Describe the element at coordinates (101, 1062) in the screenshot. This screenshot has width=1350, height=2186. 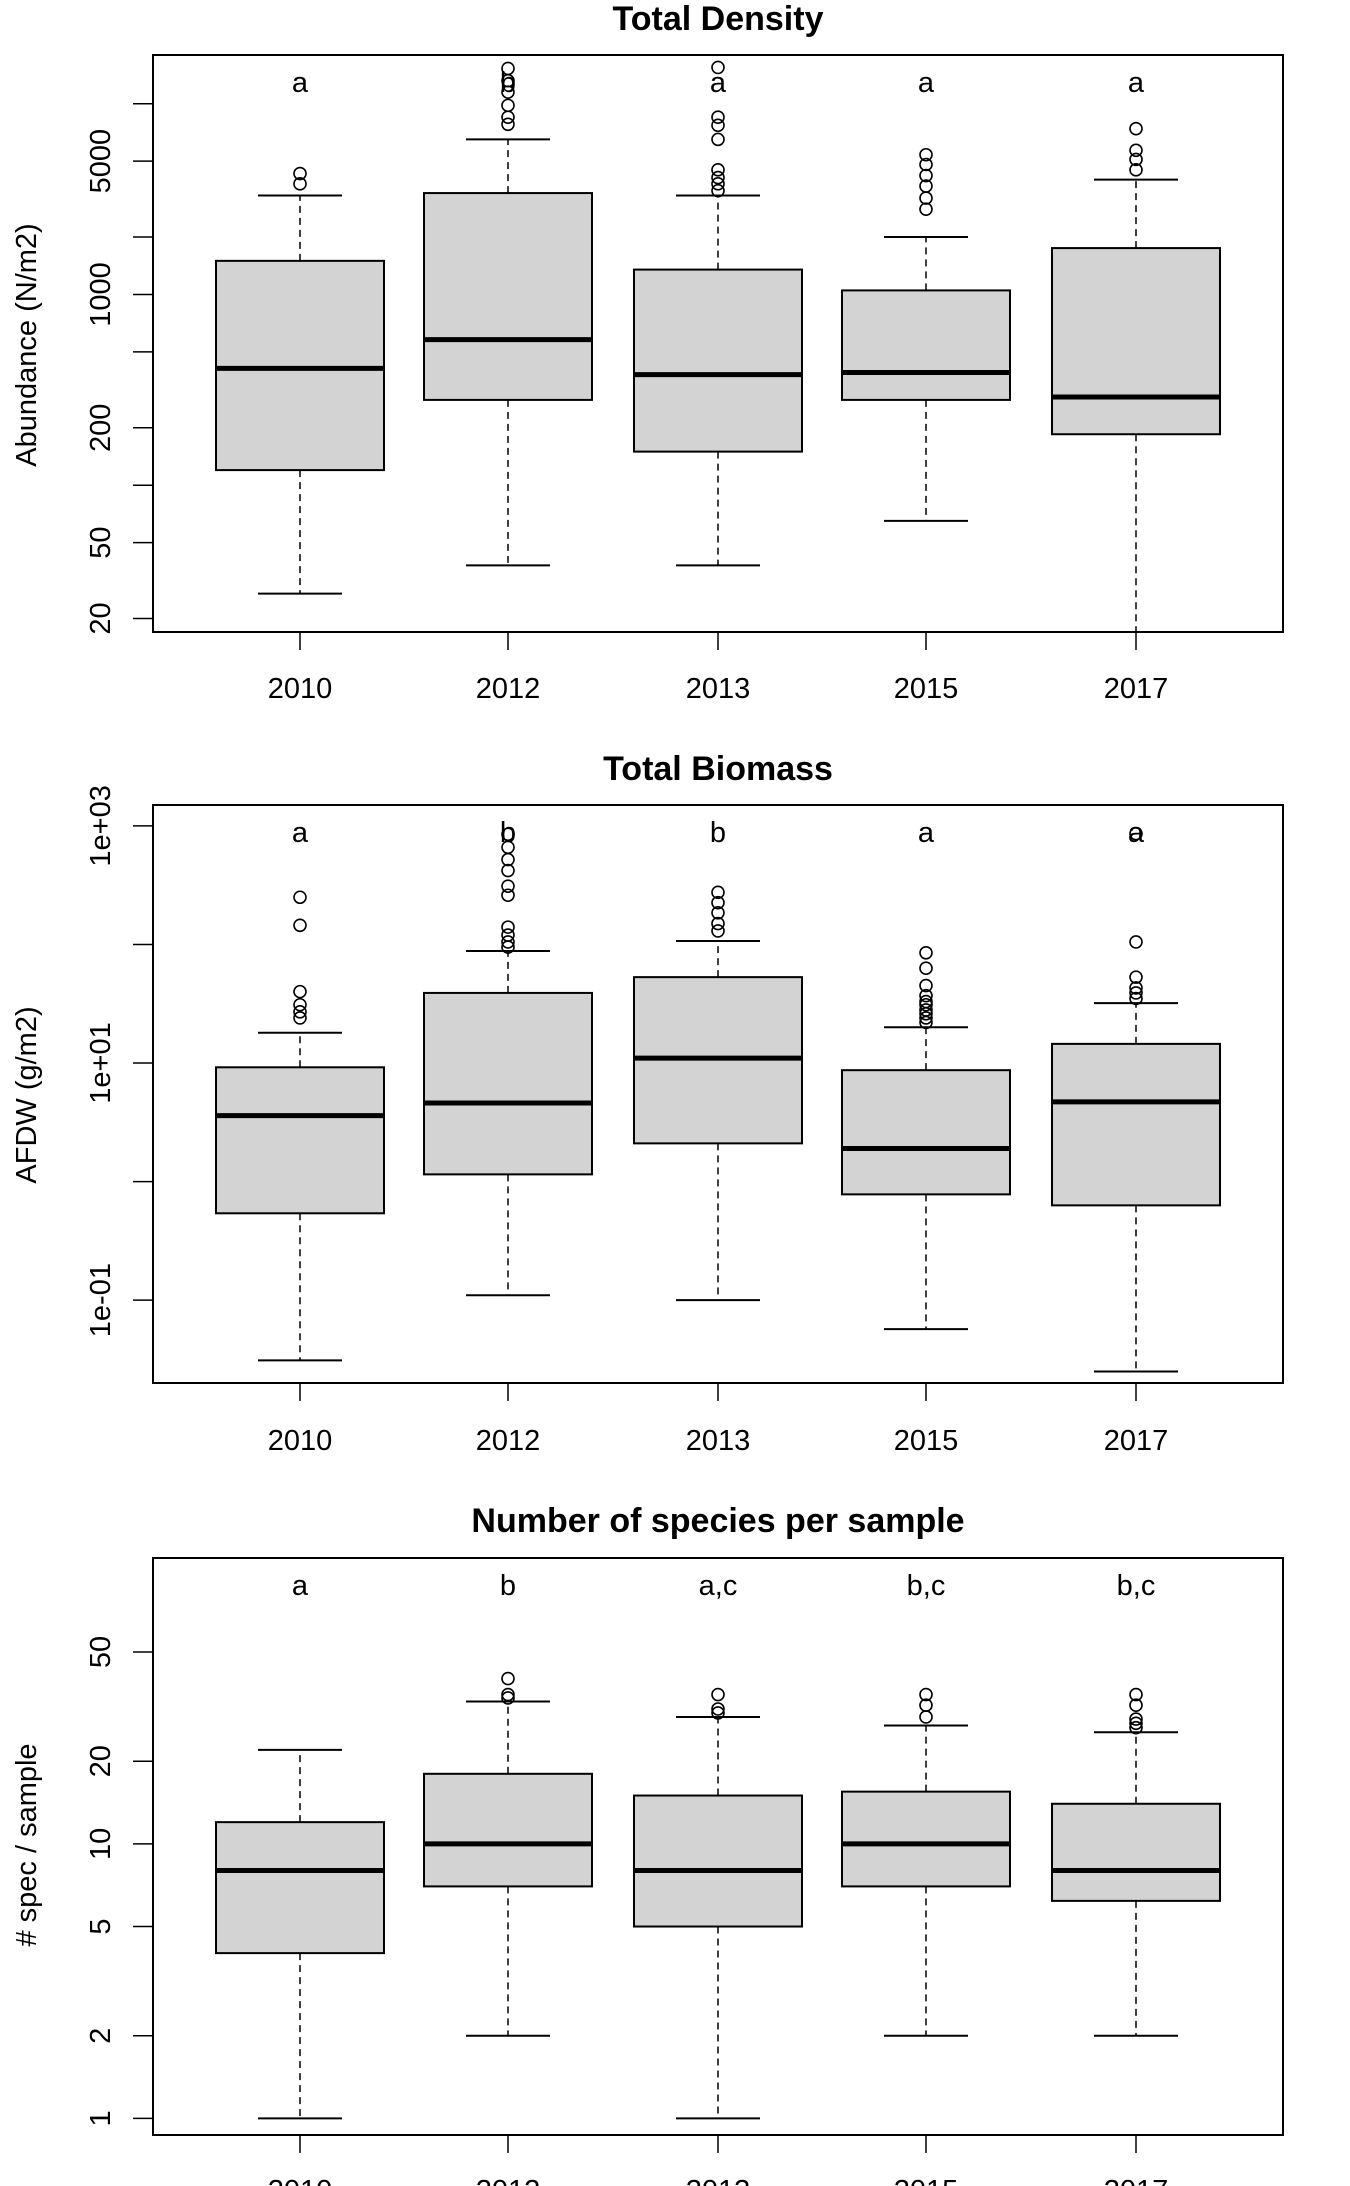
I see `y-tick-label: 1e+01` at that location.